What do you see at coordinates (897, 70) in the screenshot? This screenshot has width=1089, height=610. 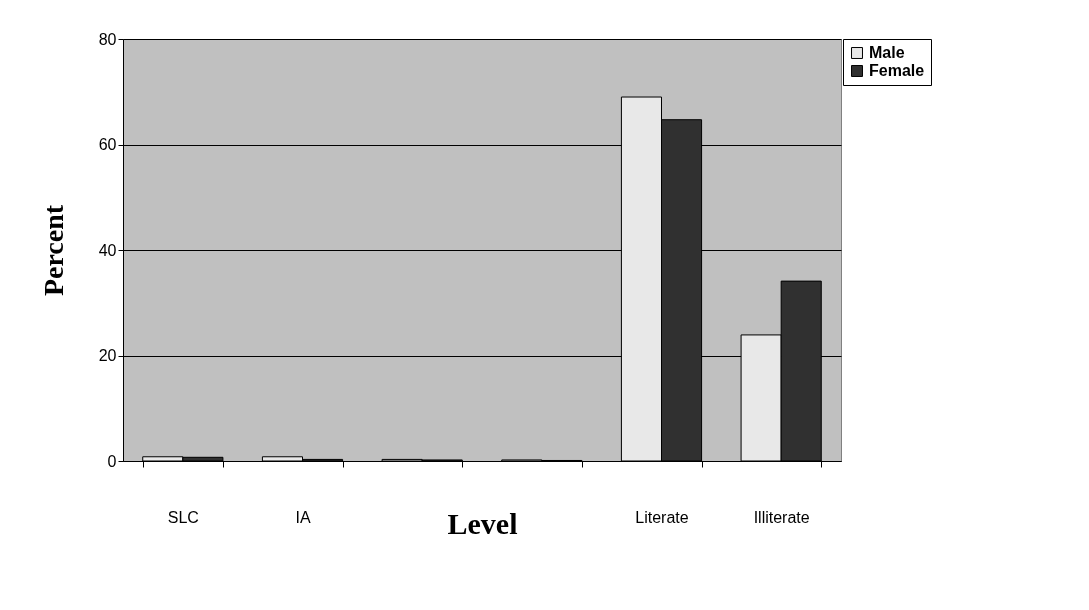 I see `legend-label: Female` at bounding box center [897, 70].